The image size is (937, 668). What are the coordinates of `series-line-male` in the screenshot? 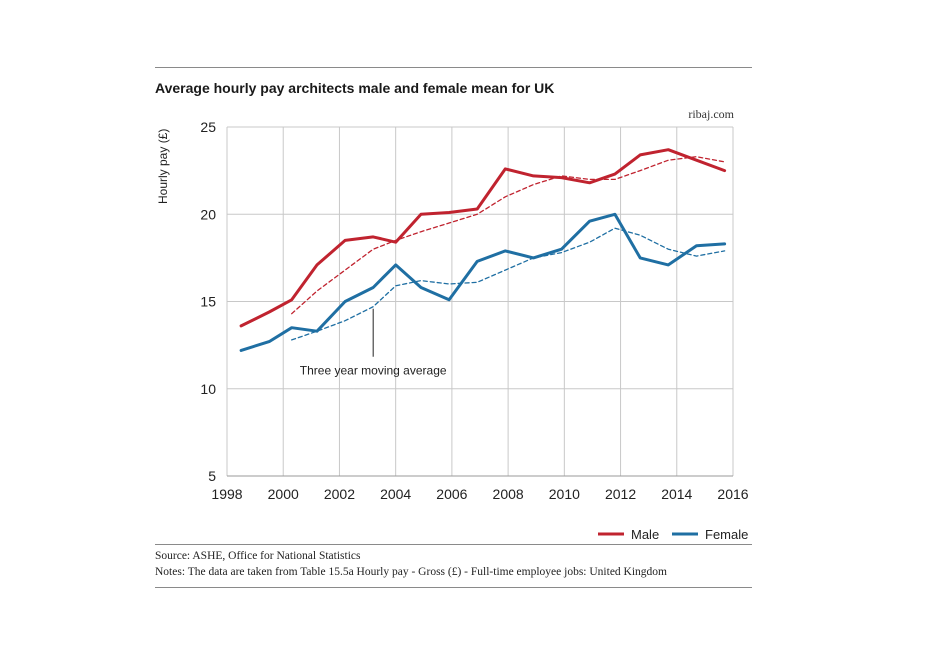 It's located at (483, 238).